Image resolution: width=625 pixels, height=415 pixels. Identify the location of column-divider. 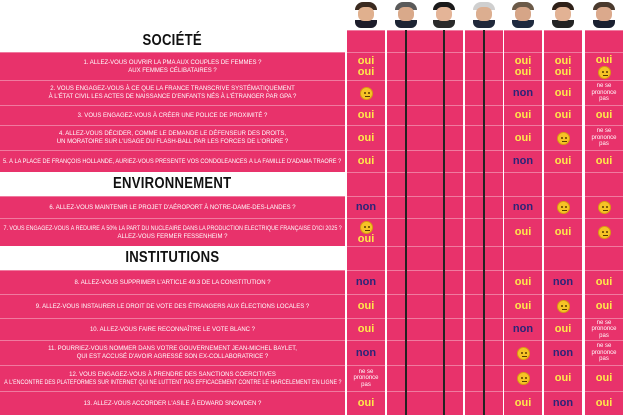
(406, 222).